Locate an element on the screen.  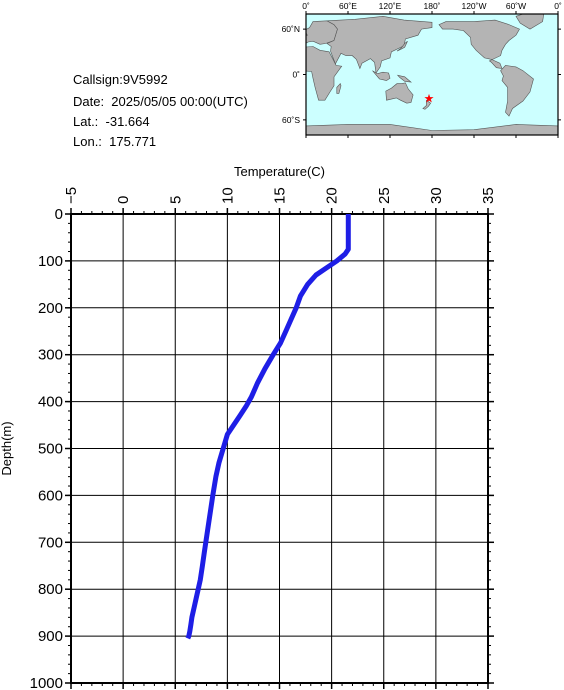
location-map: 0˚ 60˚E 120˚E 180˚ 120˚W 60˚W 0˚ 60˚N 0˚ 60˚S ★ is located at coordinates (422, 69).